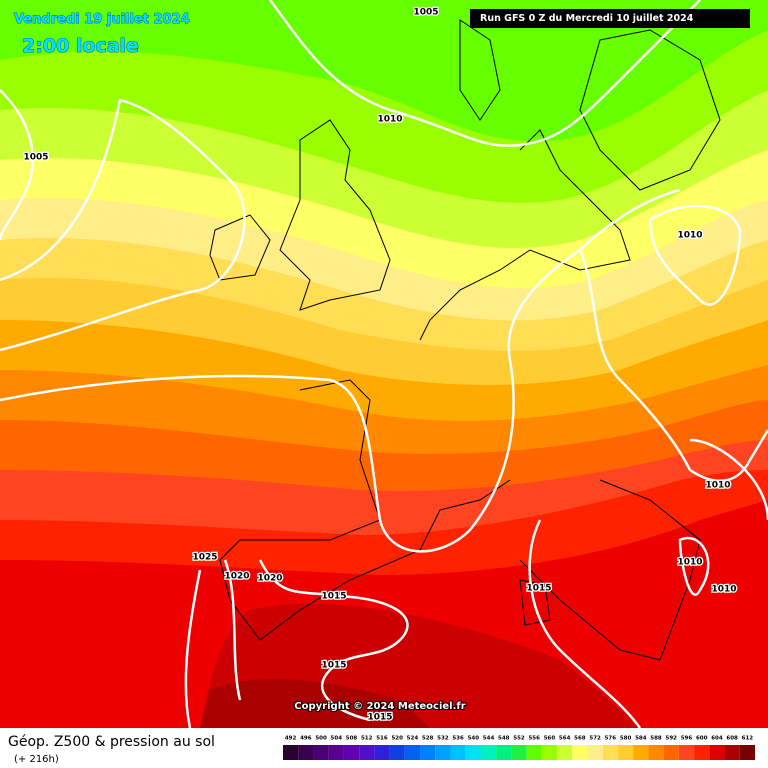 The image size is (768, 768). Describe the element at coordinates (379, 706) in the screenshot. I see `copyright: Copyright © 2024 Meteociel.fr` at that location.